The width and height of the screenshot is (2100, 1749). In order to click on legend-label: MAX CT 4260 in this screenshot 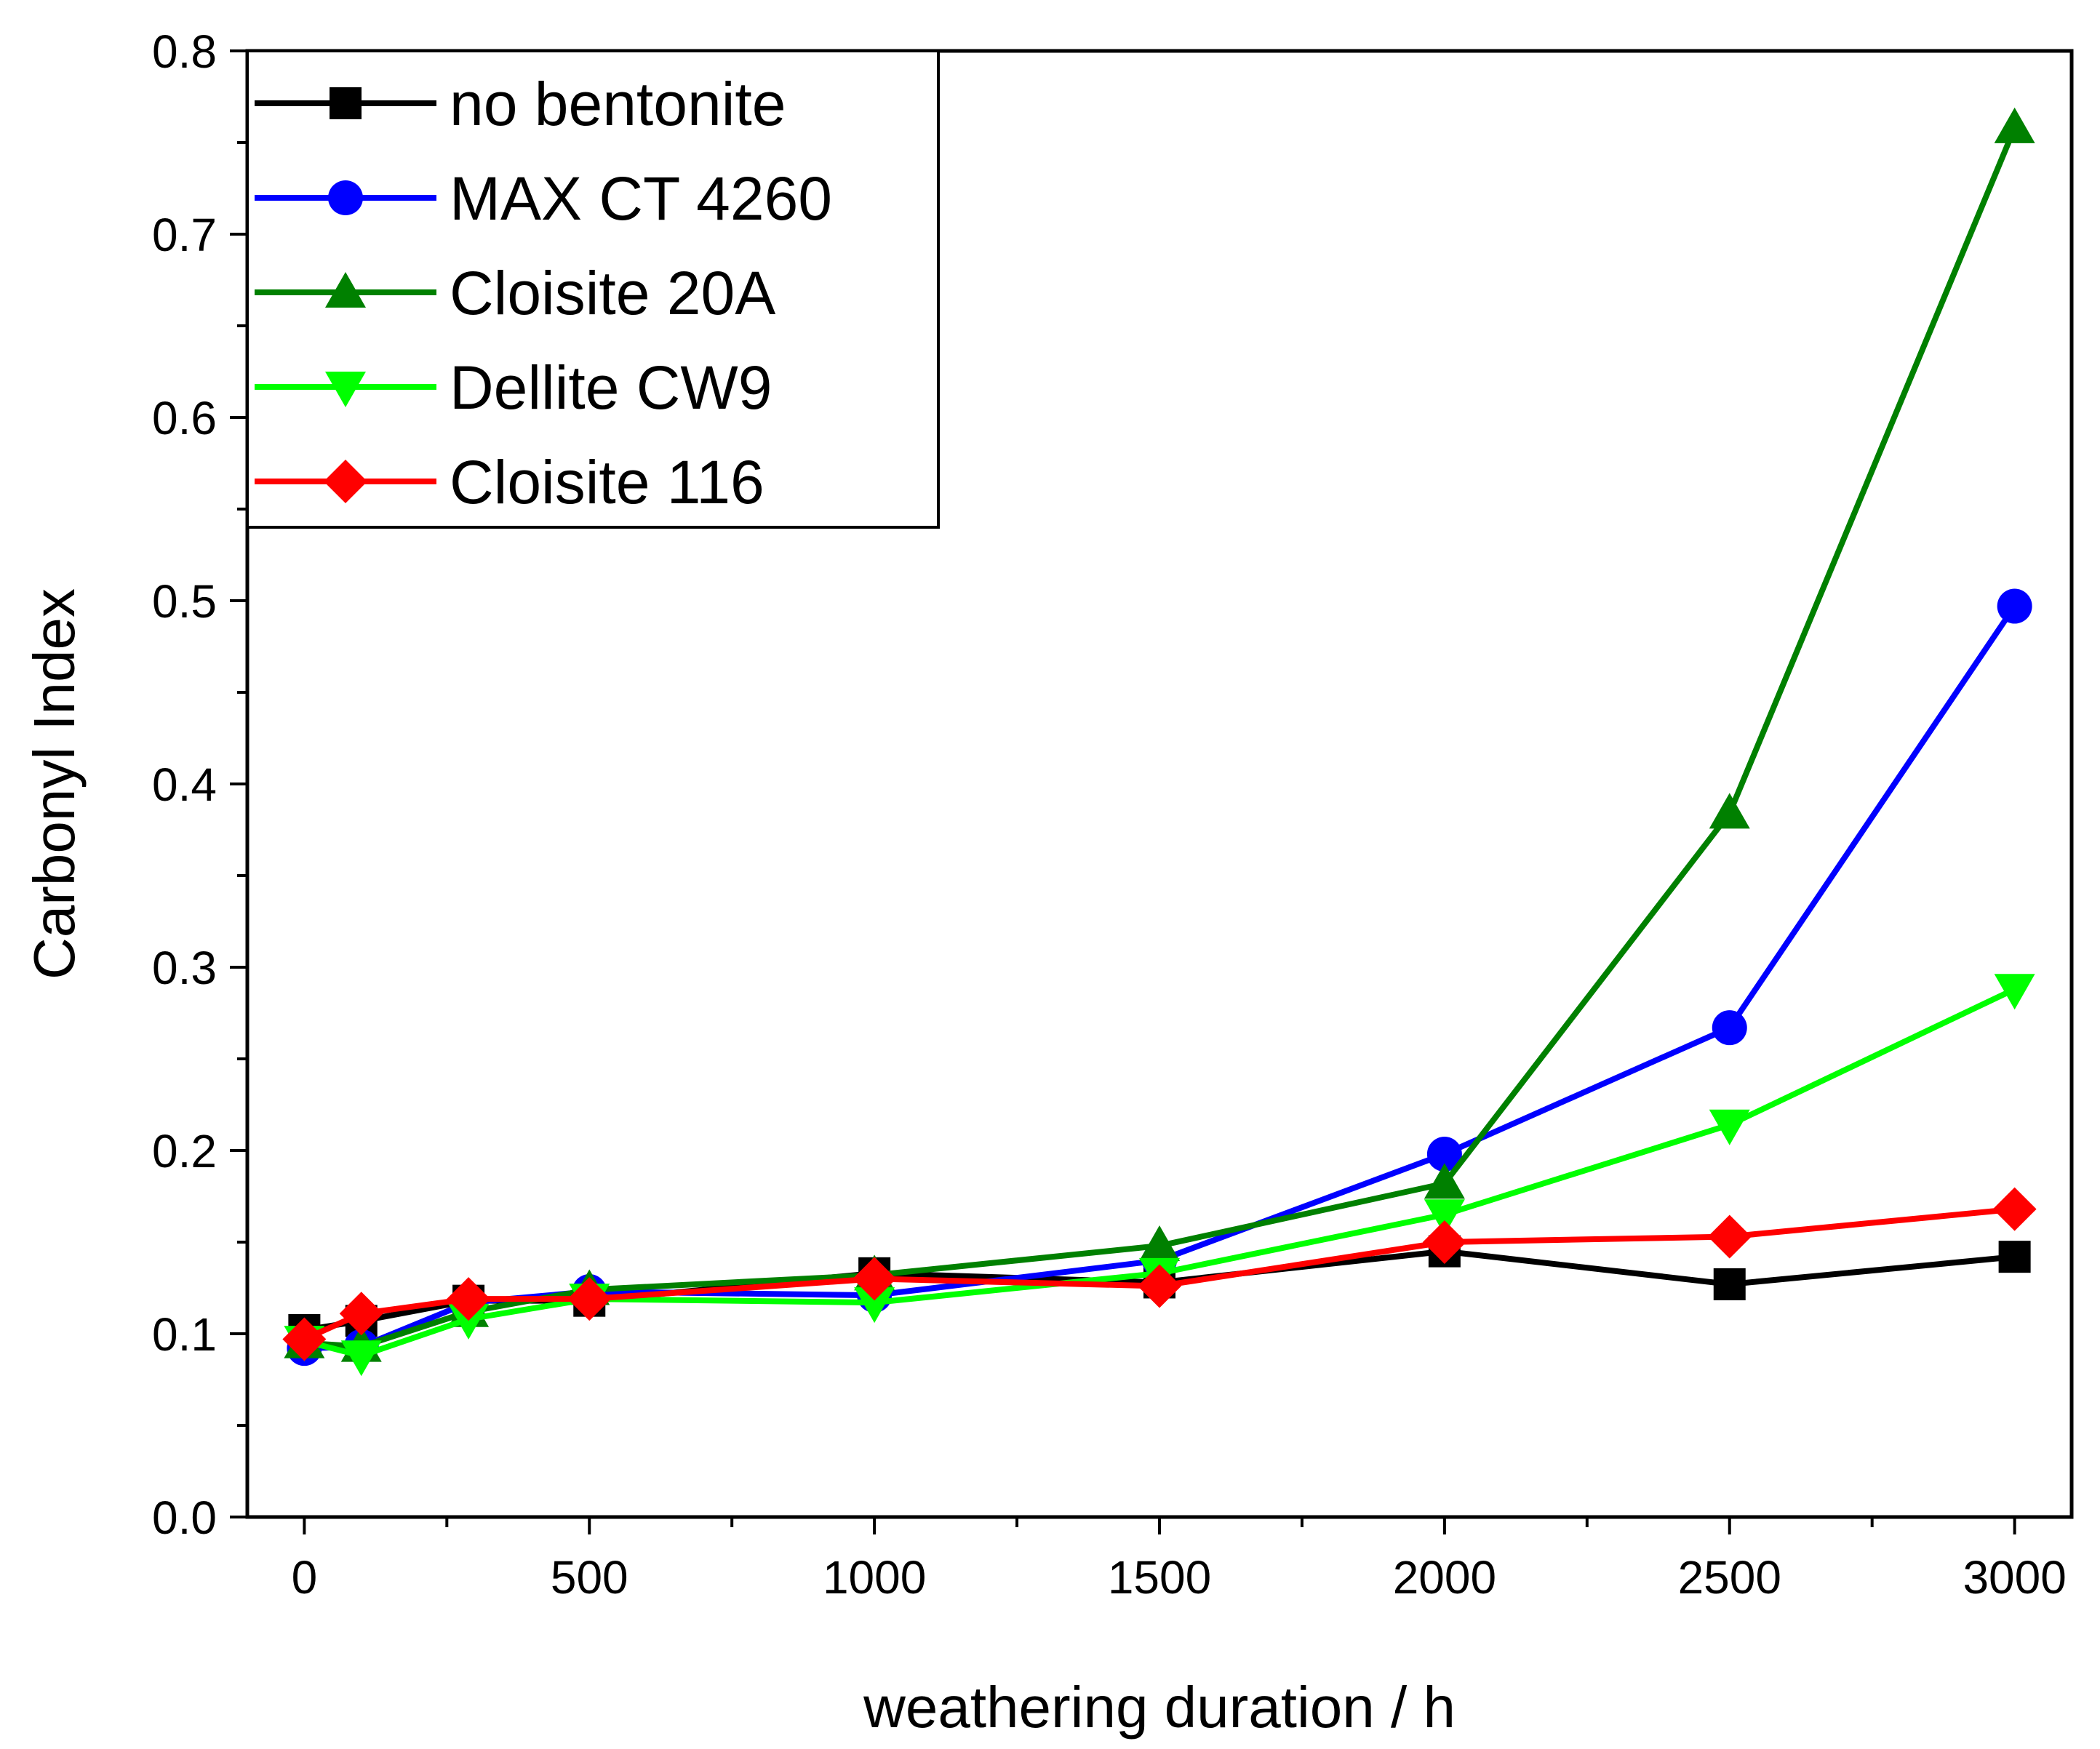, I will do `click(641, 198)`.